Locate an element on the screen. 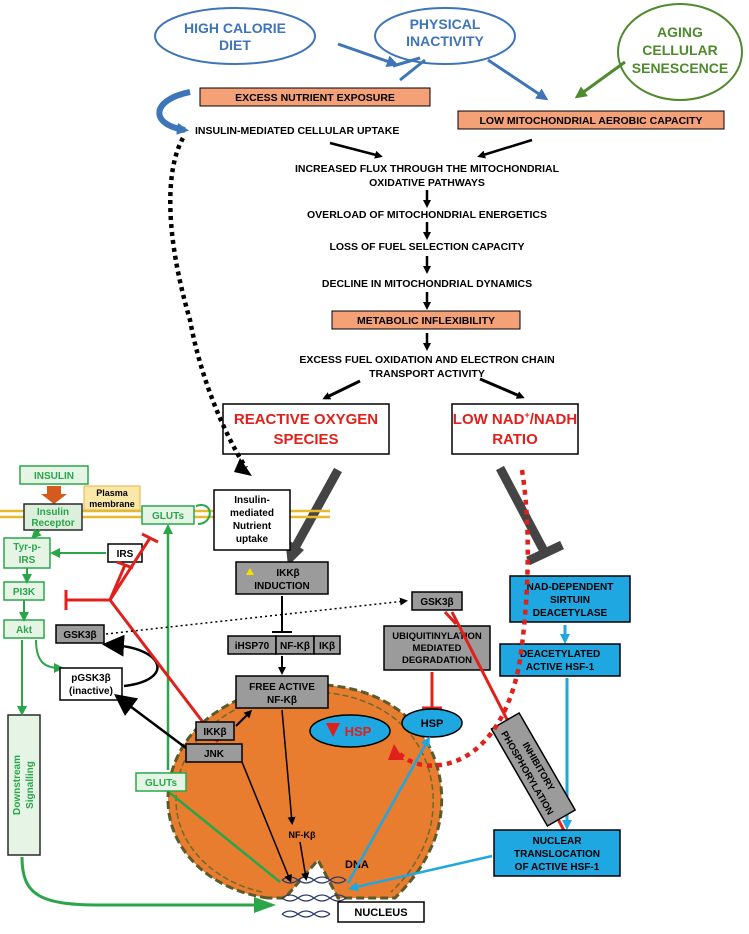  translocation-line1: NUCLEAR is located at coordinates (558, 841).